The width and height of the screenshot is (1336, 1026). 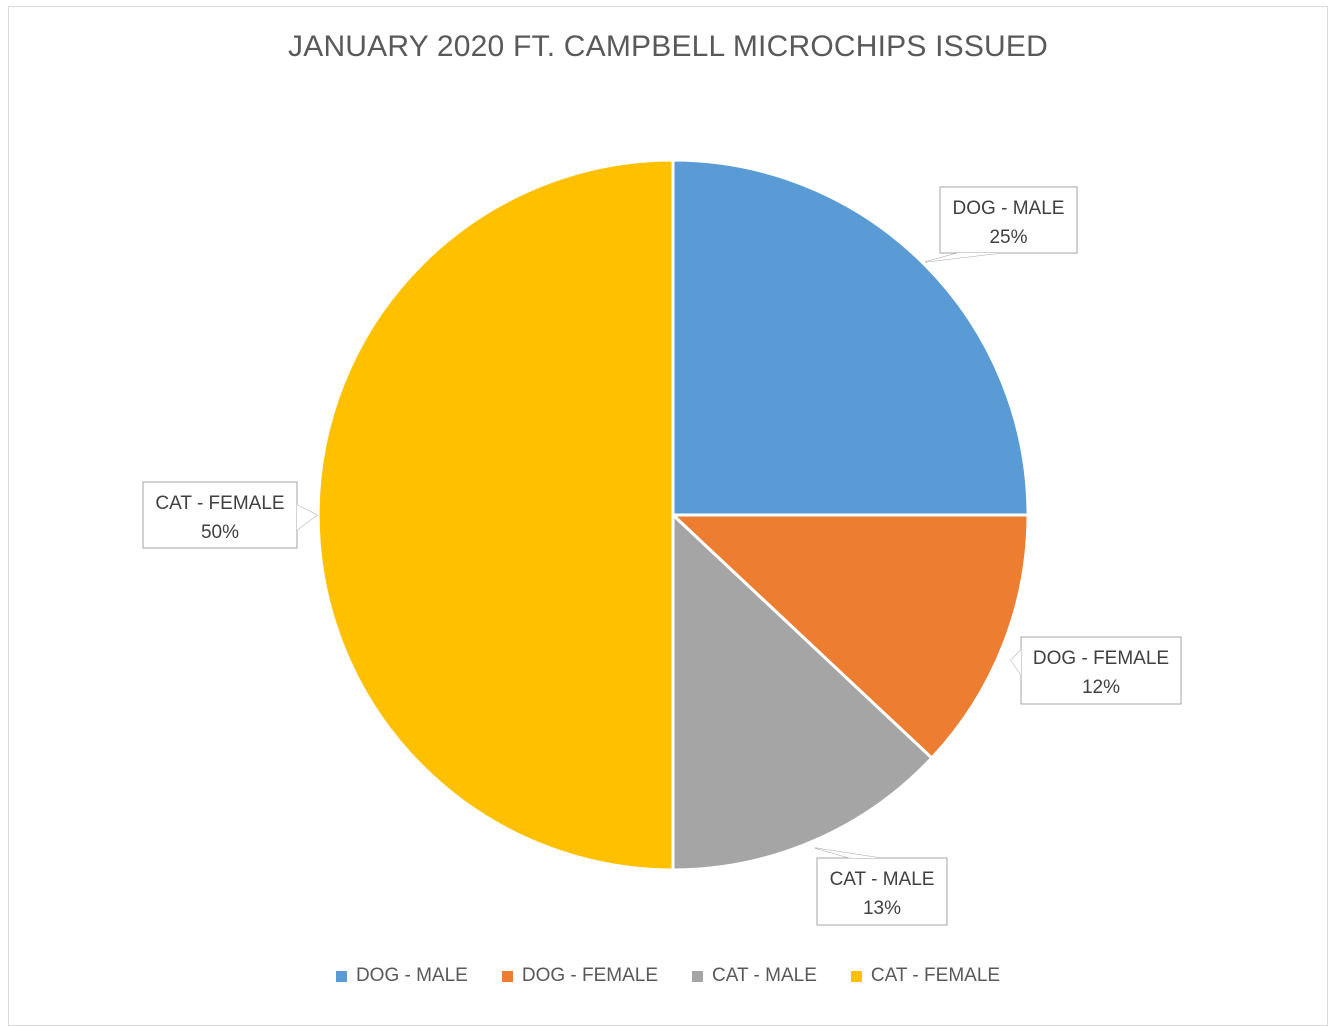 I want to click on data-label-dog-female: DOG - FEMALE 12%, so click(x=1096, y=670).